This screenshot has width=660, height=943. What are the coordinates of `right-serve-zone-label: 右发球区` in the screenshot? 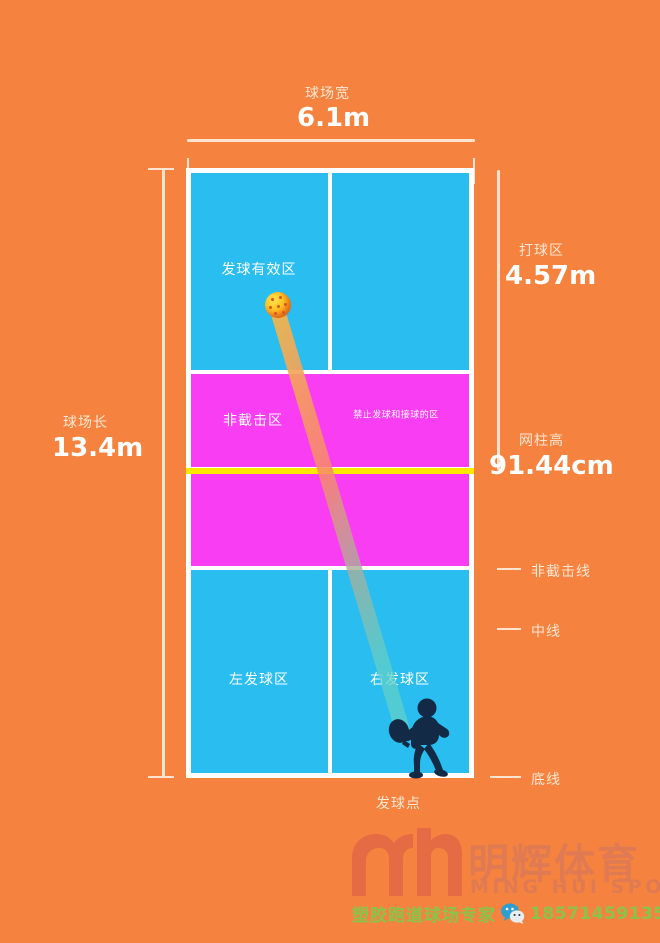 It's located at (400, 680).